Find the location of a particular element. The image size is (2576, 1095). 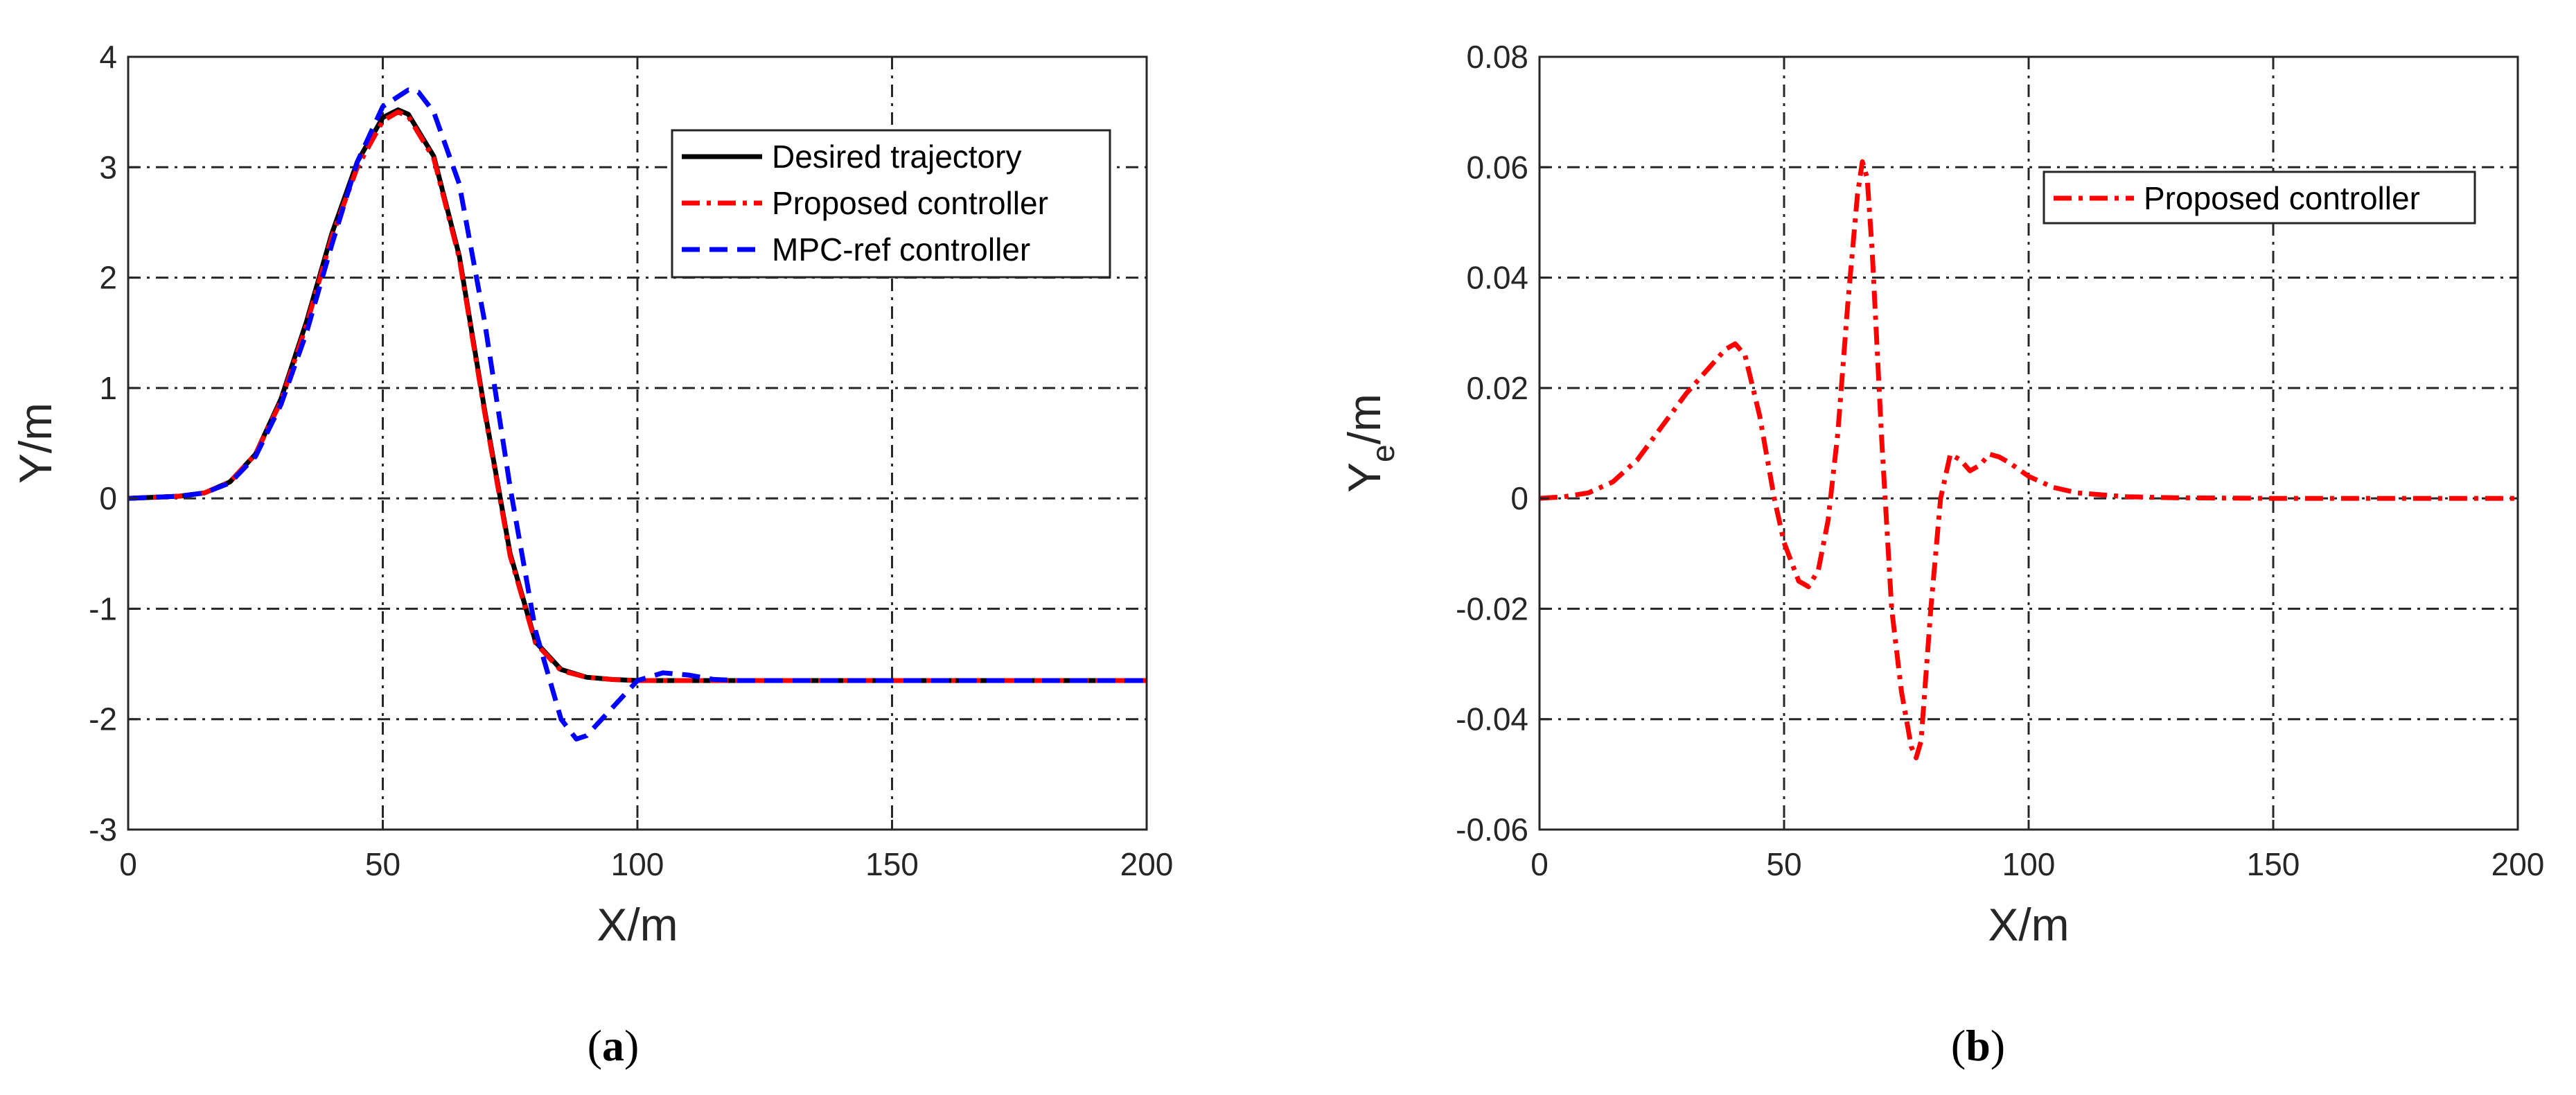

y-tick-label: 0.06 is located at coordinates (1497, 167).